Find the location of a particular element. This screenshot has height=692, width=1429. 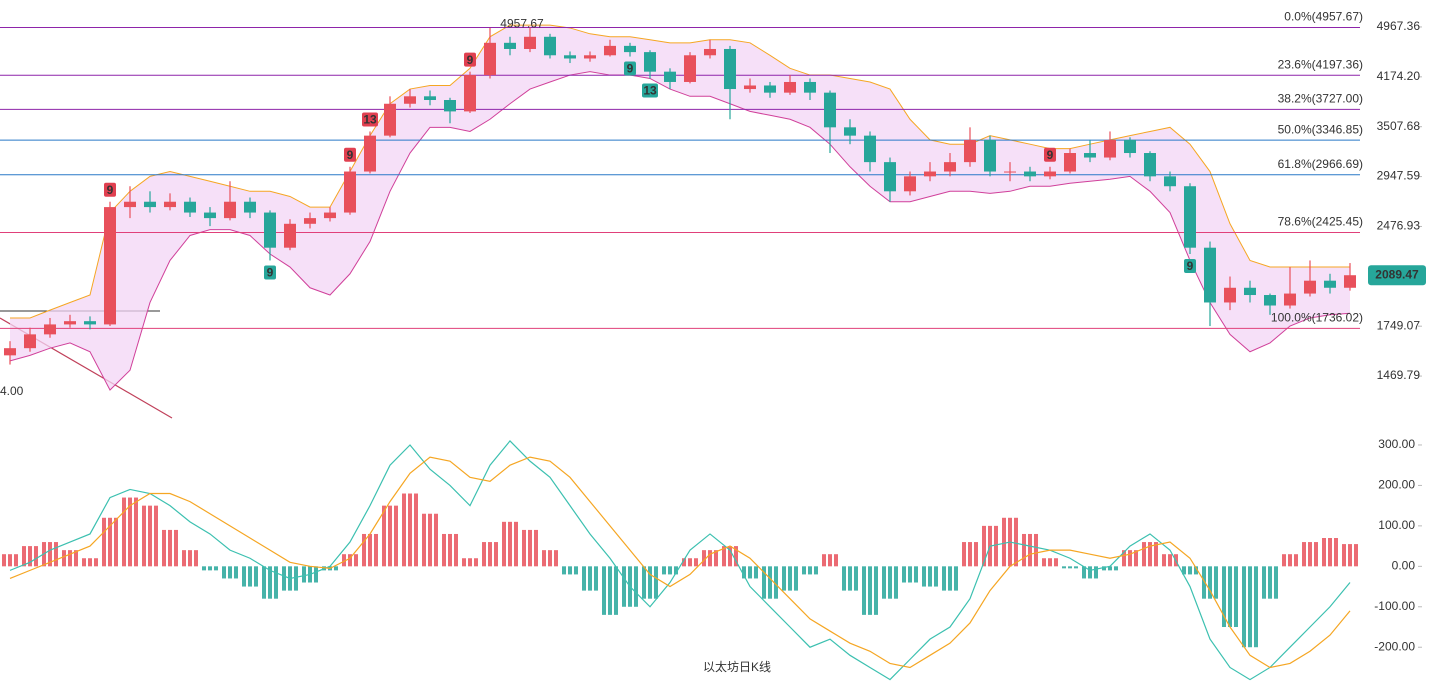

y-tick-label: 2476.93 is located at coordinates (1399, 226).